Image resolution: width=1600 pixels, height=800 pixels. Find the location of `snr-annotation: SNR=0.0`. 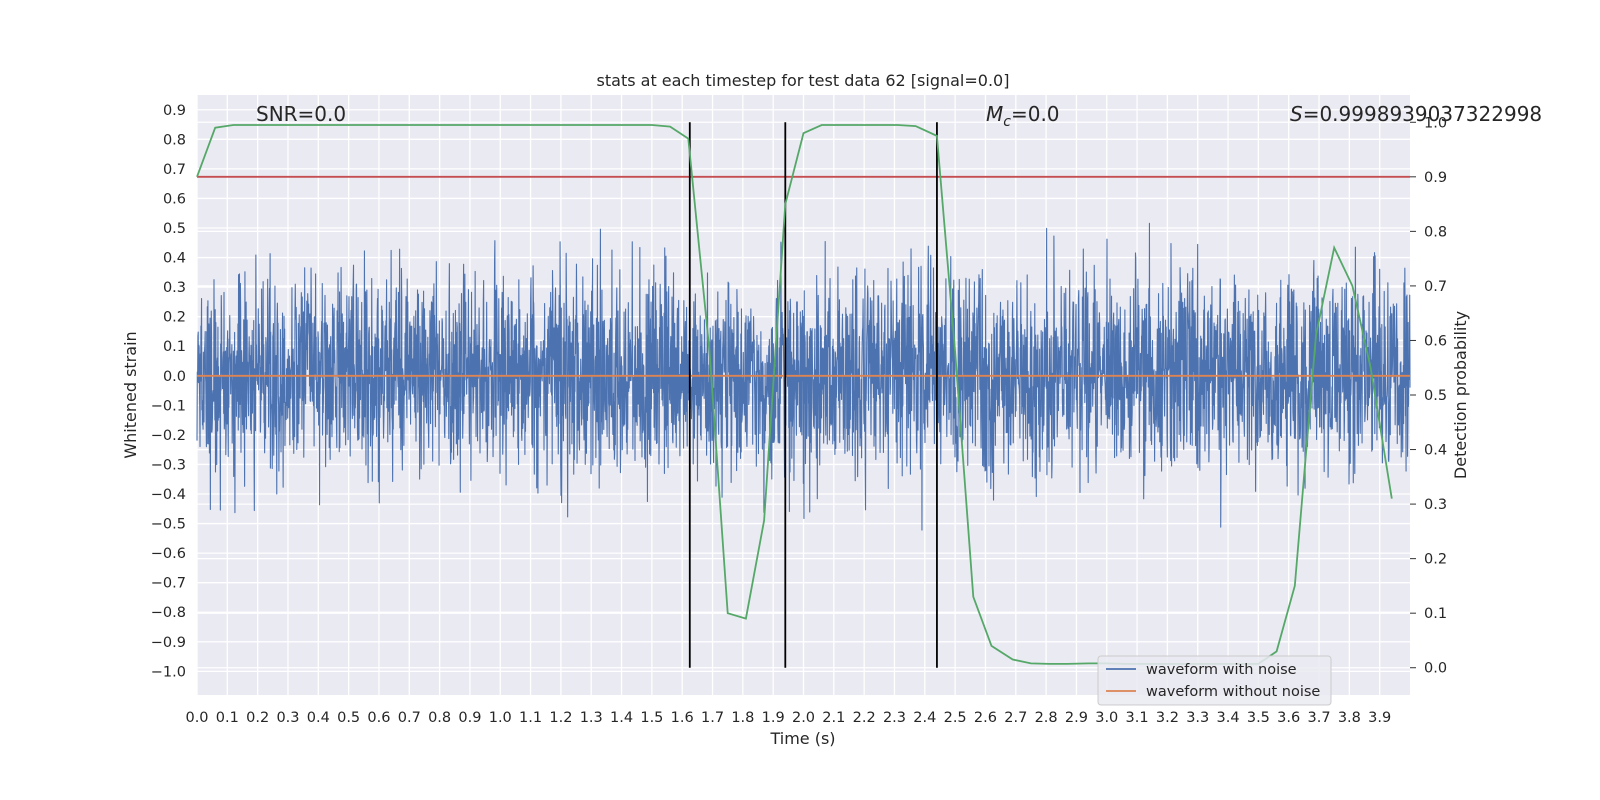

snr-annotation: SNR=0.0 is located at coordinates (301, 114).